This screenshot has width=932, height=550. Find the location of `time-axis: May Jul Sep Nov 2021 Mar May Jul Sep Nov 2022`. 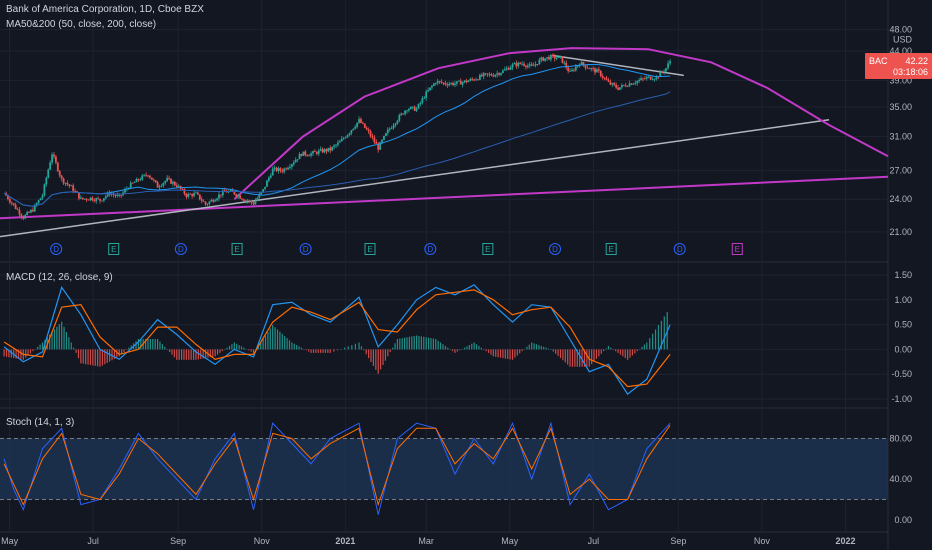

time-axis: May Jul Sep Nov 2021 Mar May Jul Sep Nov 2022 is located at coordinates (428, 541).